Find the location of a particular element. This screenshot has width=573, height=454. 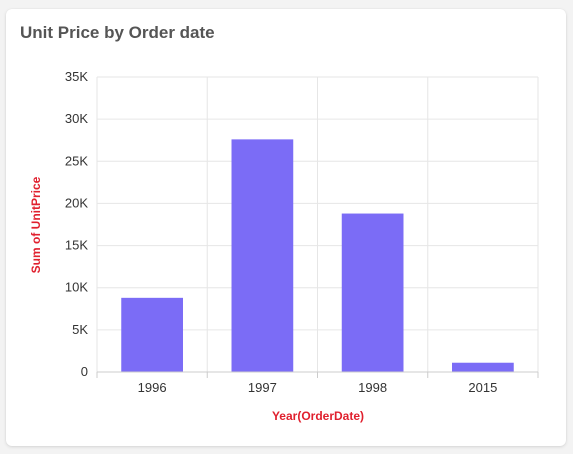

x-tick-label: 1998 is located at coordinates (372, 387).